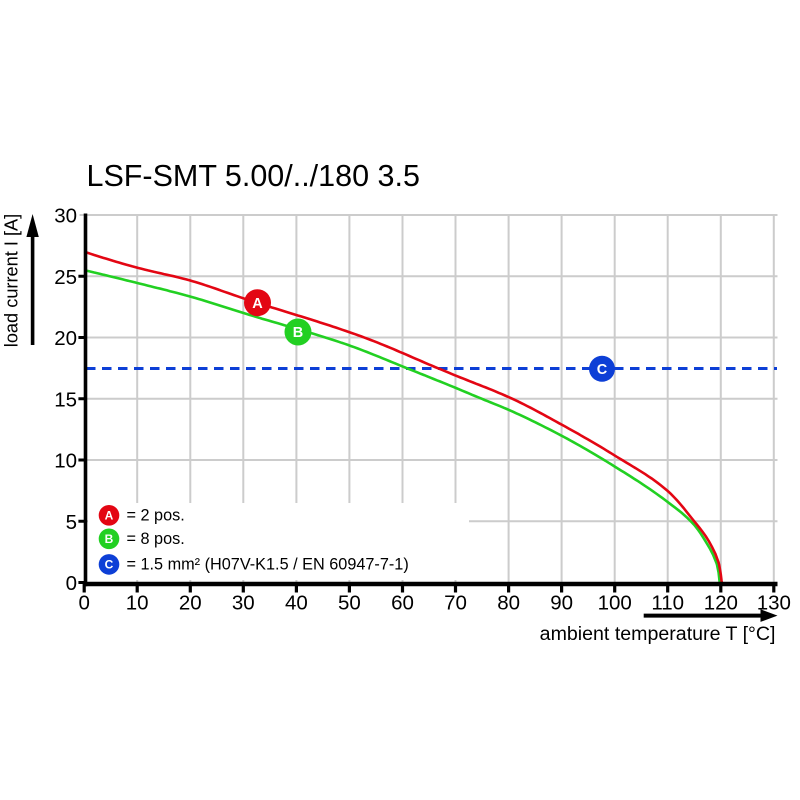 The height and width of the screenshot is (800, 800). Describe the element at coordinates (156, 539) in the screenshot. I see `svg-text: = 8 pos.` at that location.